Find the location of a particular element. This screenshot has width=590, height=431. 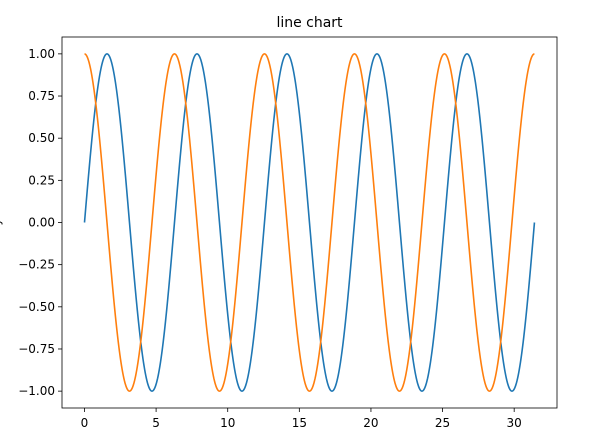

y-tick-label: −1.00 is located at coordinates (36, 391).